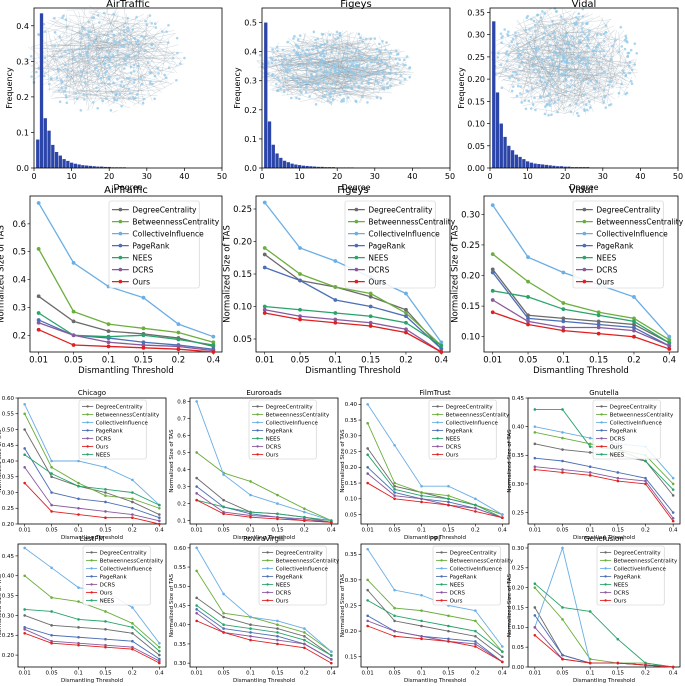  What do you see at coordinates (132, 674) in the screenshot?
I see `x-tick-label: 0.2` at bounding box center [132, 674].